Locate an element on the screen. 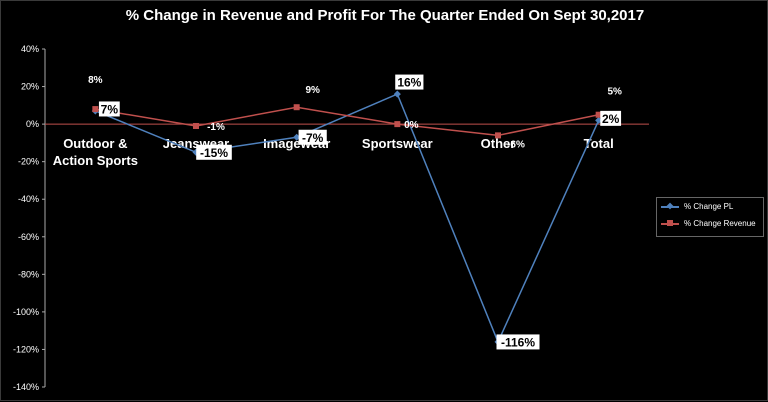  y-tick-label: 20% is located at coordinates (30, 87).